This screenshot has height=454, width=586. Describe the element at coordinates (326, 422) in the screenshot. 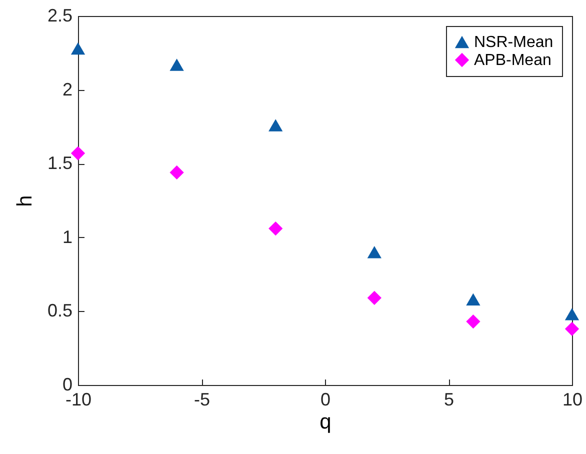

I see `x-axis-title: q` at that location.